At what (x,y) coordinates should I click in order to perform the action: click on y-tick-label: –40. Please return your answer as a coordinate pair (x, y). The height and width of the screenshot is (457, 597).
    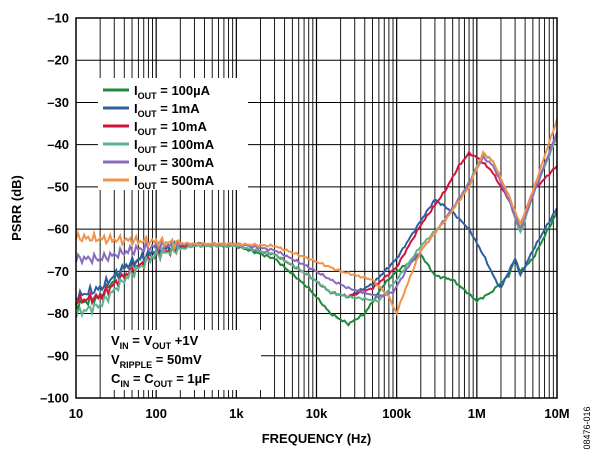
    Looking at the image, I should click on (58, 144).